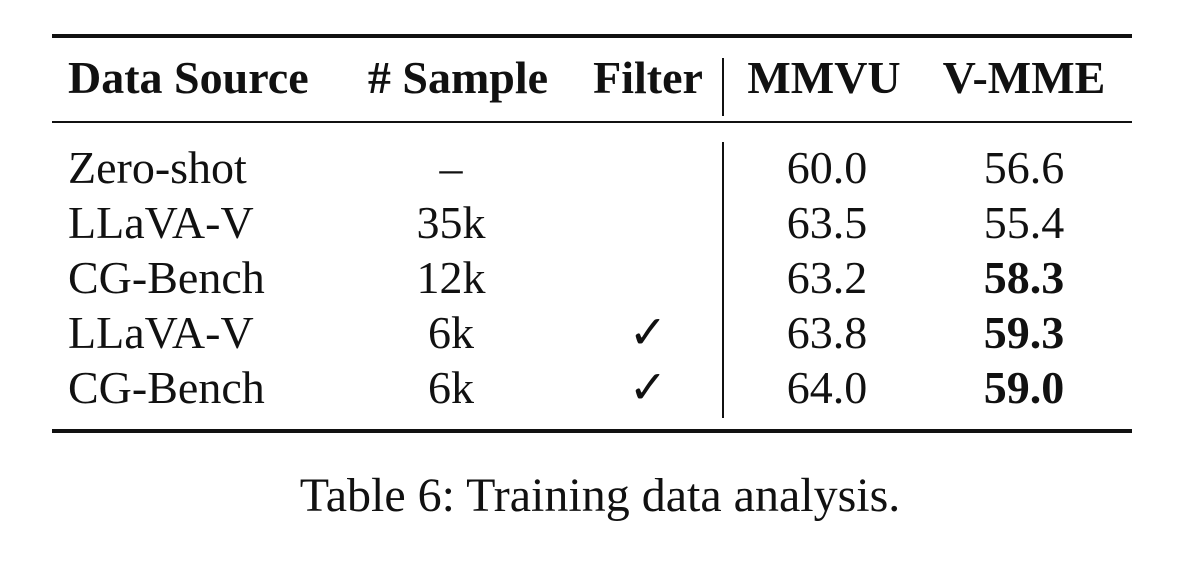 This screenshot has height=564, width=1200. Describe the element at coordinates (592, 36) in the screenshot. I see `table-top-rule` at that location.